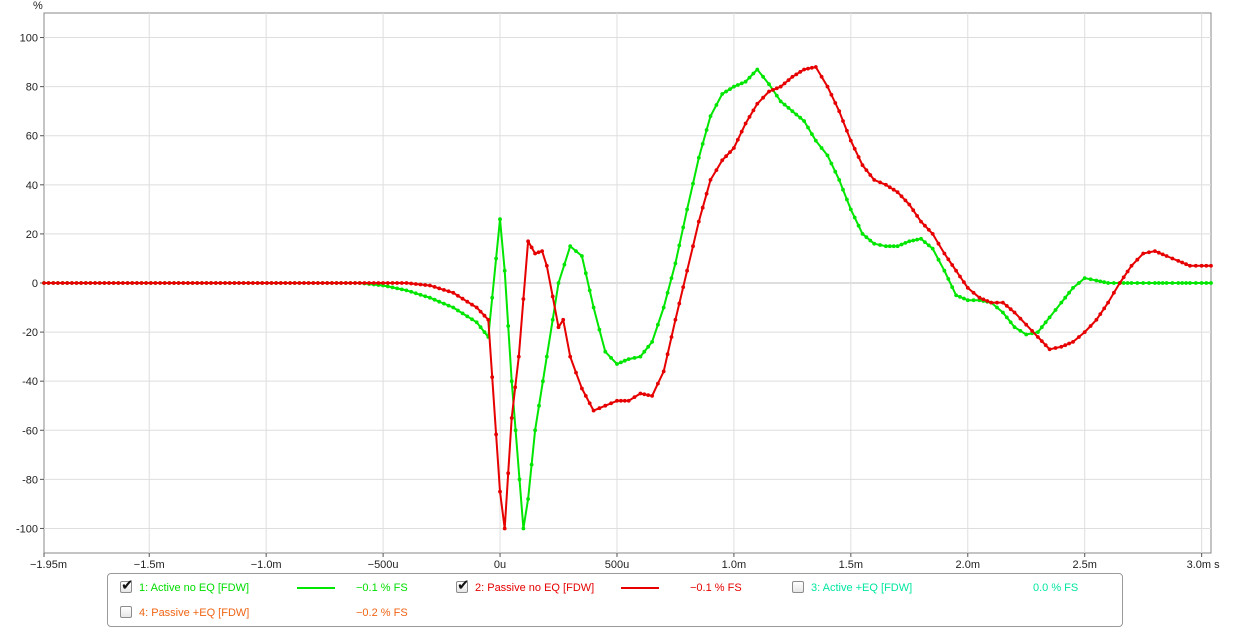 The width and height of the screenshot is (1233, 629). Describe the element at coordinates (310, 586) in the screenshot. I see `legend-item-active-no-eq: ✔ 1: Active no EQ [FDW] −0.1 % FS` at that location.